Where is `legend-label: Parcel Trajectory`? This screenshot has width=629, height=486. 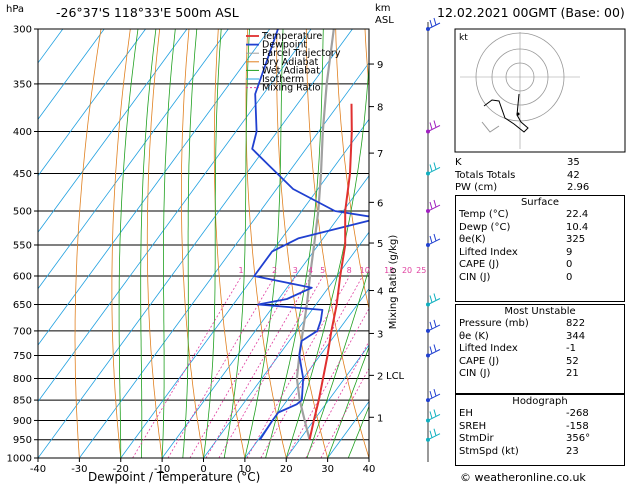 legend-label: Parcel Trajectory is located at coordinates (301, 53).